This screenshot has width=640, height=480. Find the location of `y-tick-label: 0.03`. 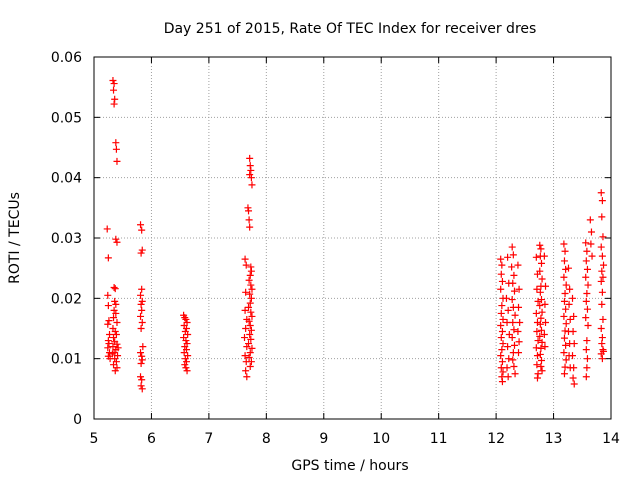

y-tick-label: 0.03 is located at coordinates (66, 239).